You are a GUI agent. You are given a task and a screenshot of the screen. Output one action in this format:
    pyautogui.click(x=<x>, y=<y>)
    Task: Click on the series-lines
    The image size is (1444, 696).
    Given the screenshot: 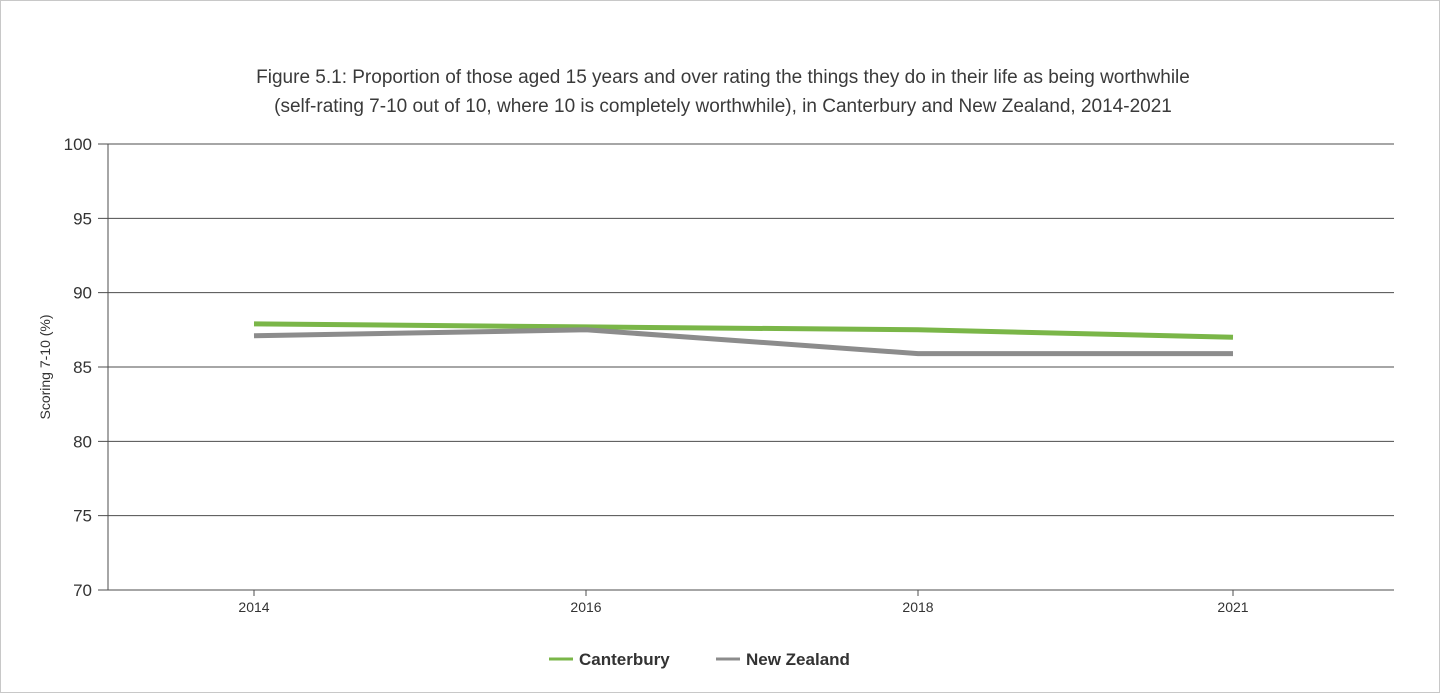 What is the action you would take?
    pyautogui.click(x=743, y=339)
    